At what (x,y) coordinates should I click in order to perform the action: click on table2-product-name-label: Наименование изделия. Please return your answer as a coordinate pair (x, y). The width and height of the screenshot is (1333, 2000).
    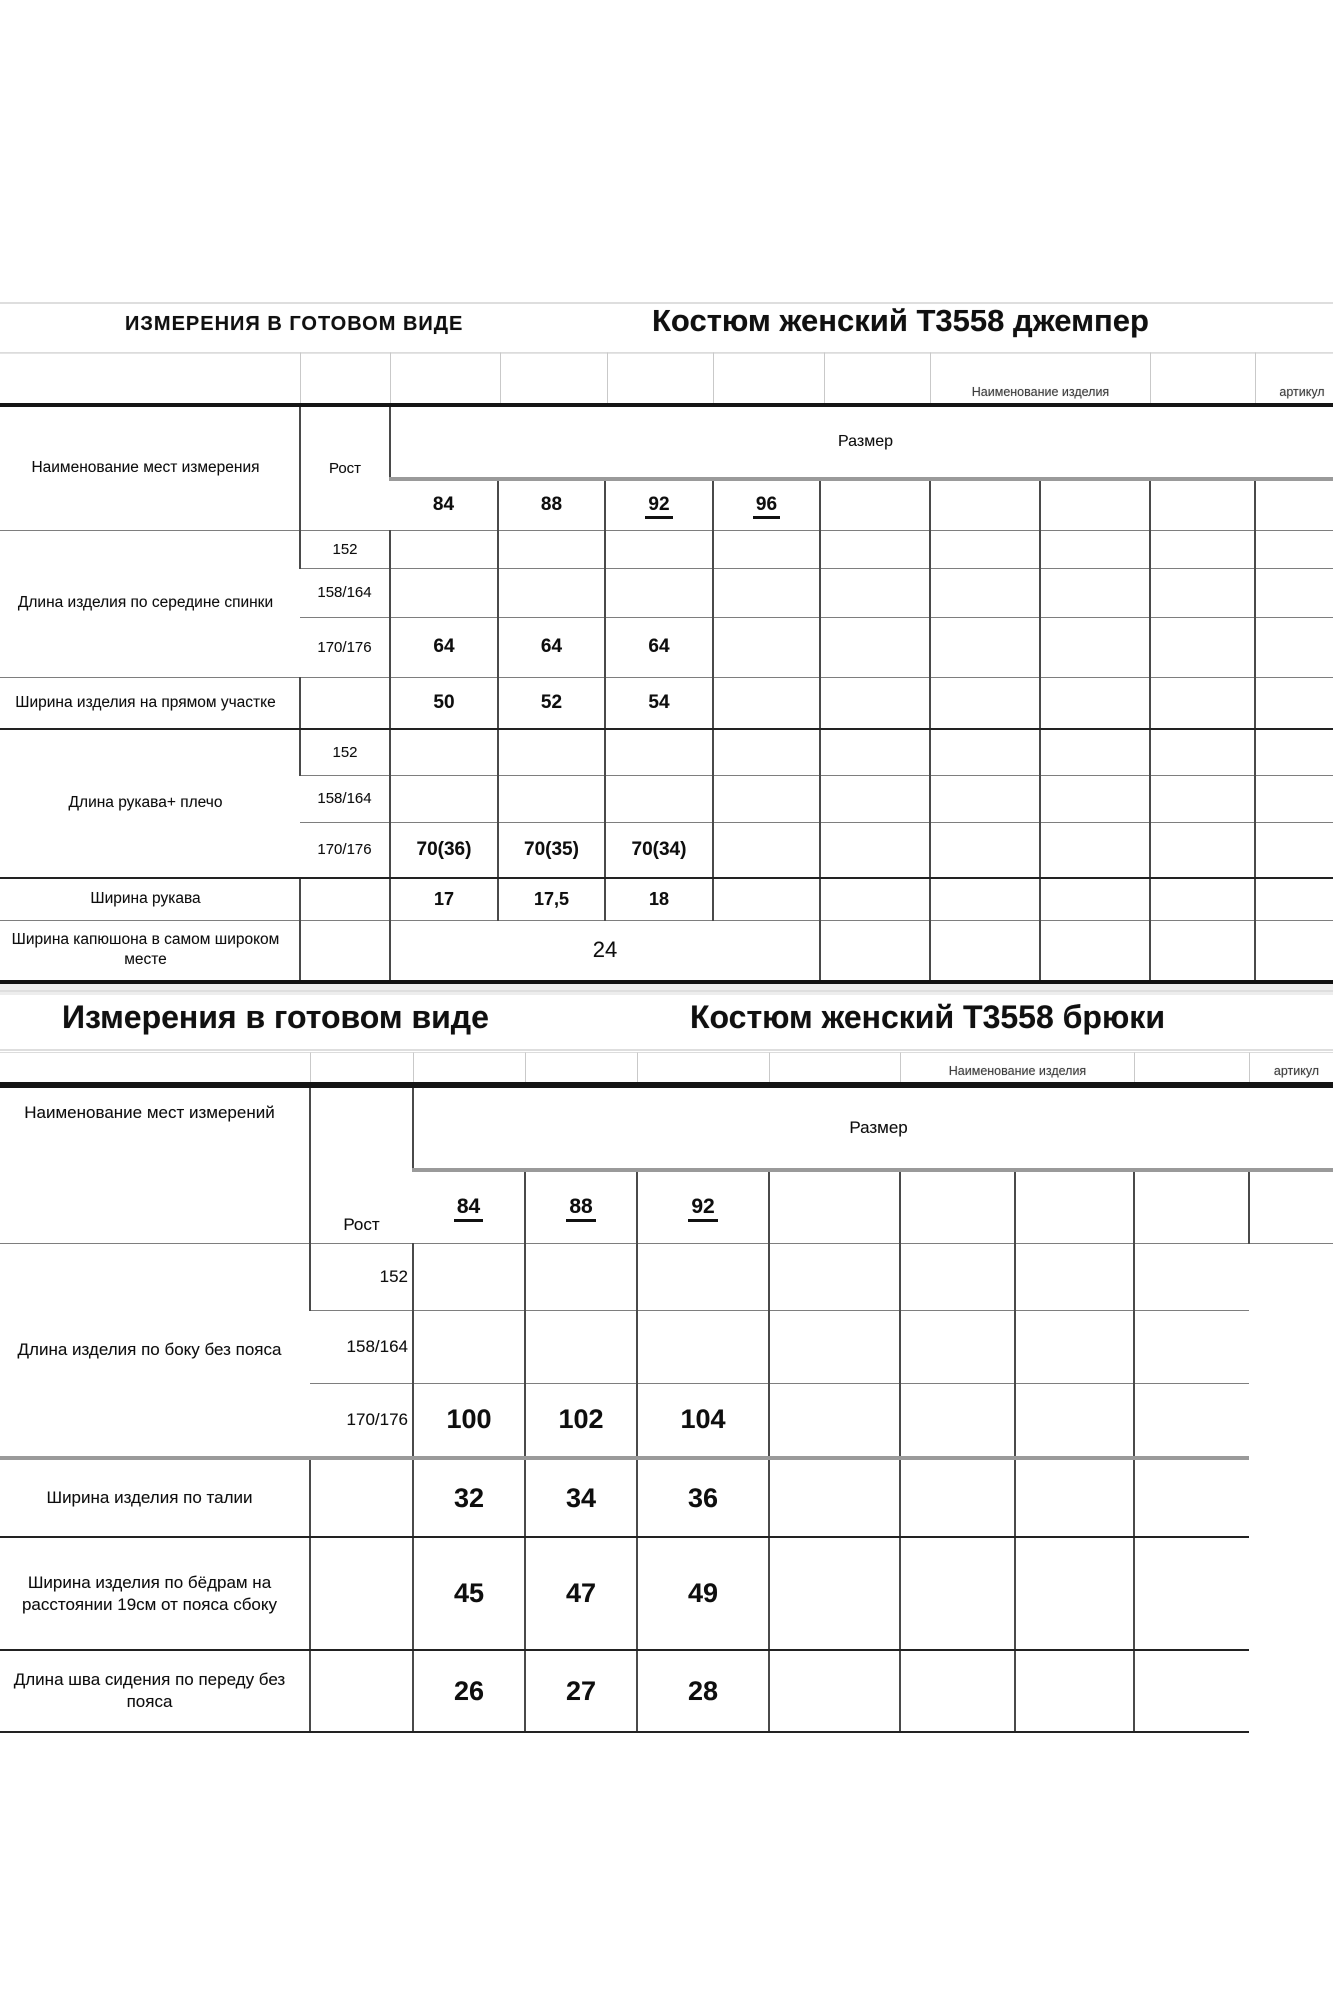
    Looking at the image, I should click on (1017, 1067).